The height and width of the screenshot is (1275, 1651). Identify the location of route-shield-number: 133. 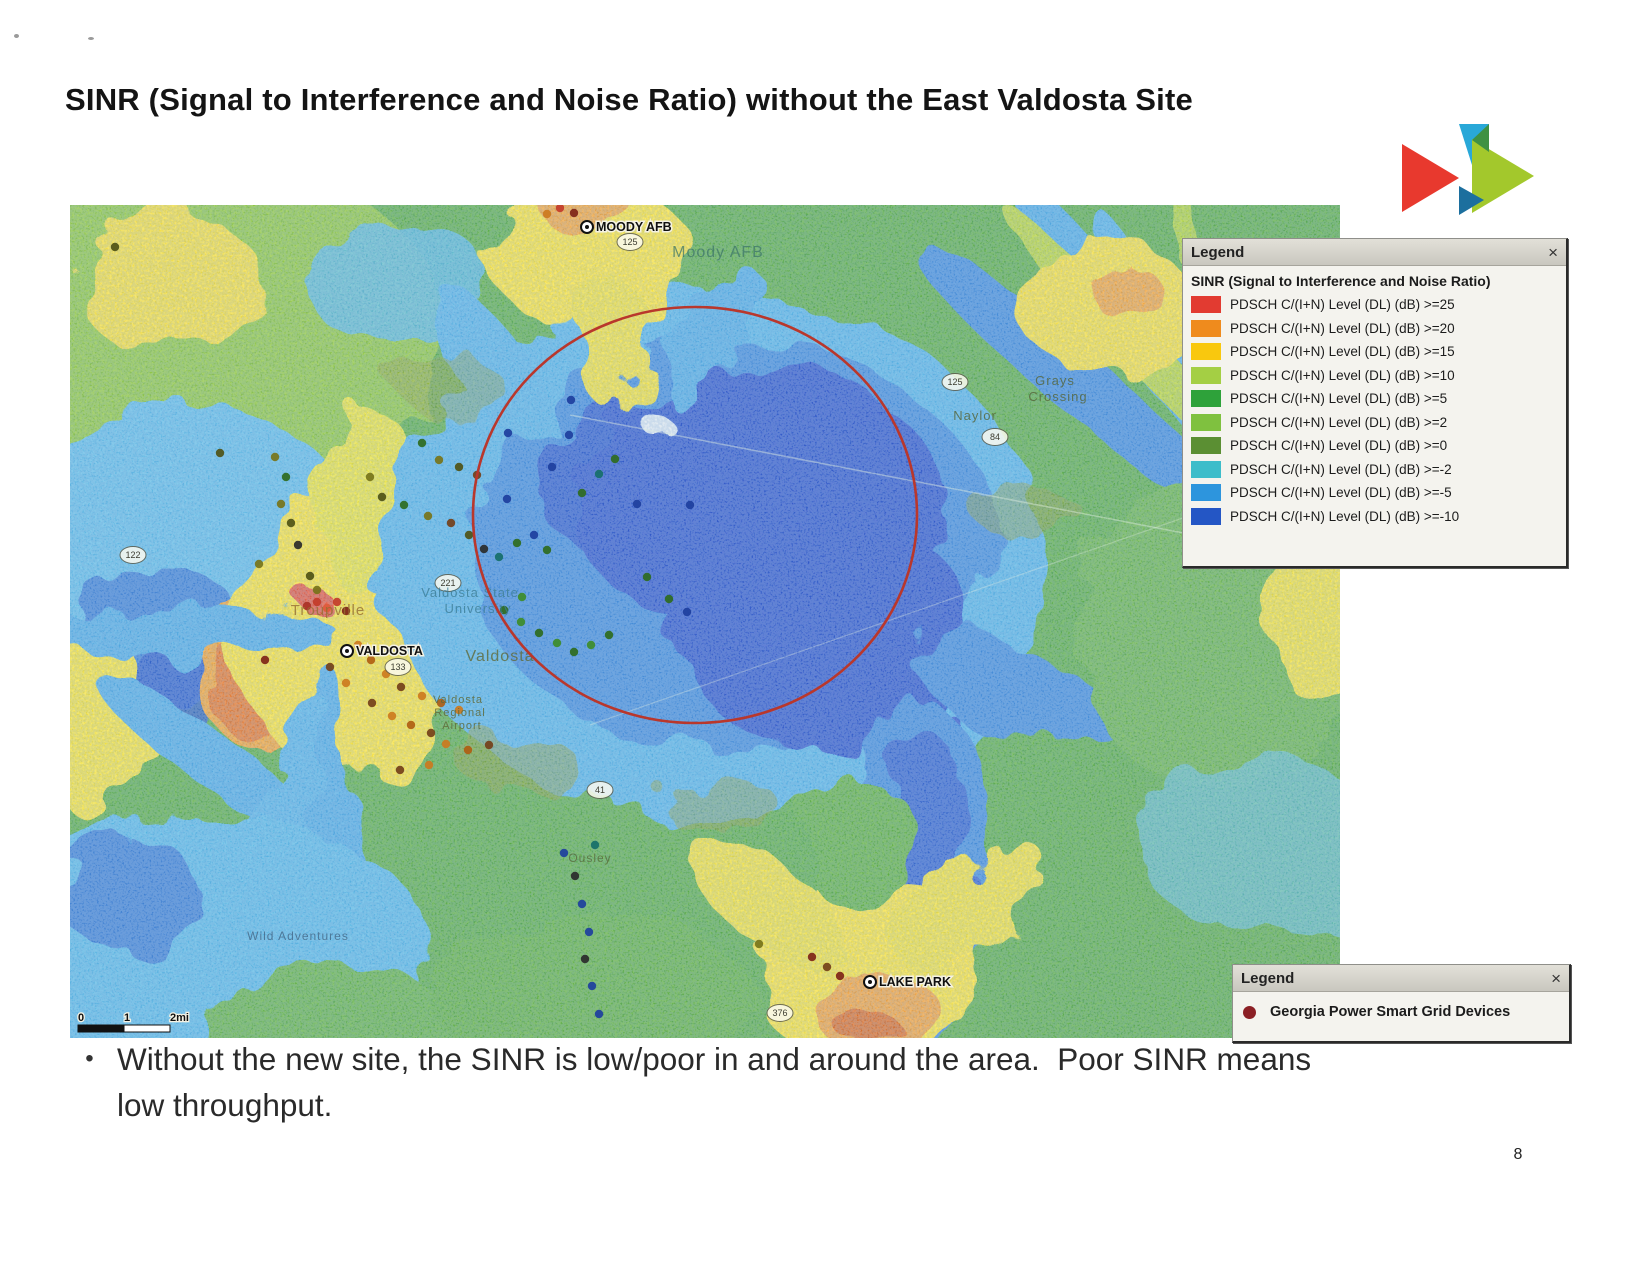
(397, 667).